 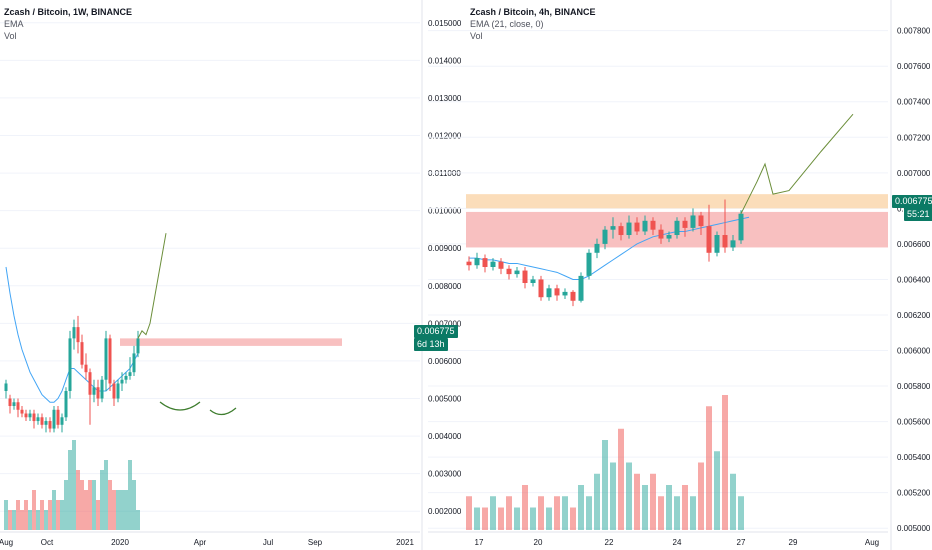 What do you see at coordinates (914, 137) in the screenshot?
I see `right-y-tick-label: 0.007200` at bounding box center [914, 137].